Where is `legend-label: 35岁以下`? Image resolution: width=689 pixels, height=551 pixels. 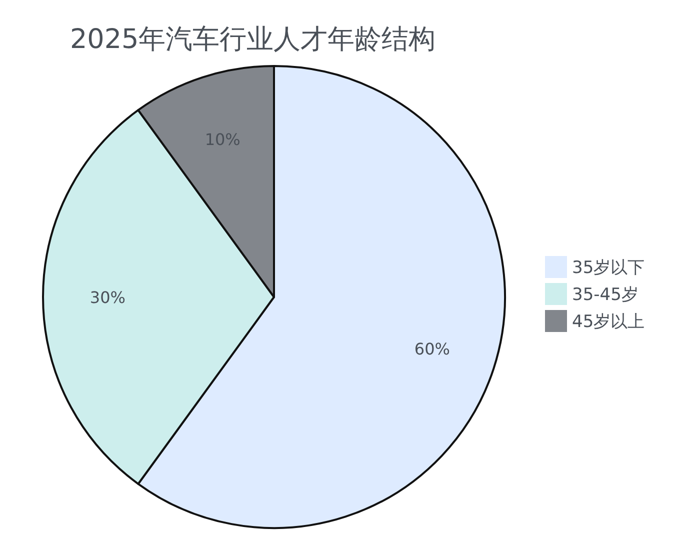
legend-label: 35岁以下 is located at coordinates (608, 268).